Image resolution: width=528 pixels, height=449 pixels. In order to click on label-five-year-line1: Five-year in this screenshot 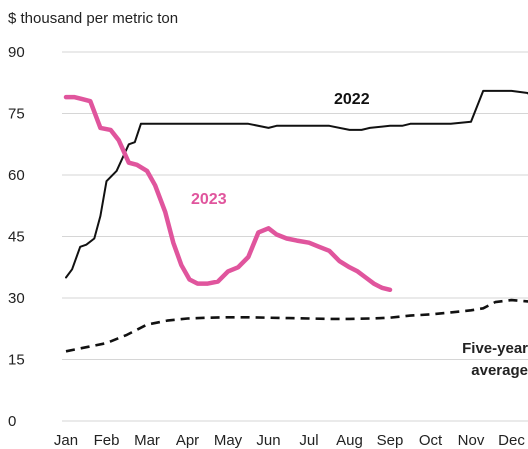, I will do `click(495, 348)`.